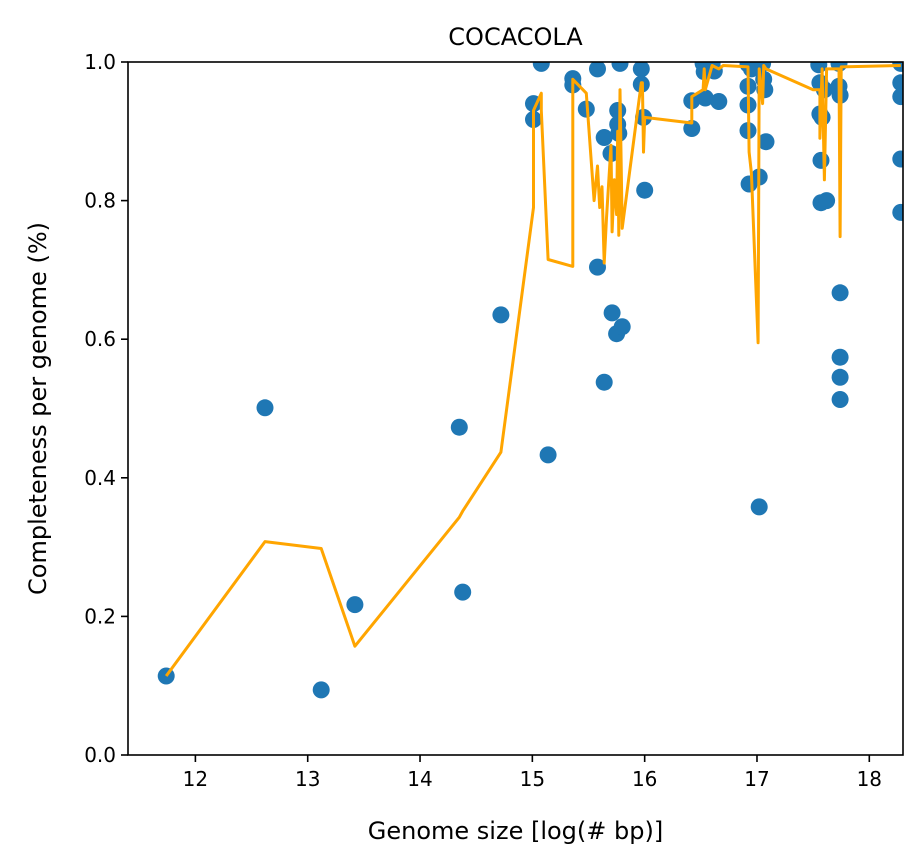  I want to click on x-tick-label: 13, so click(307, 779).